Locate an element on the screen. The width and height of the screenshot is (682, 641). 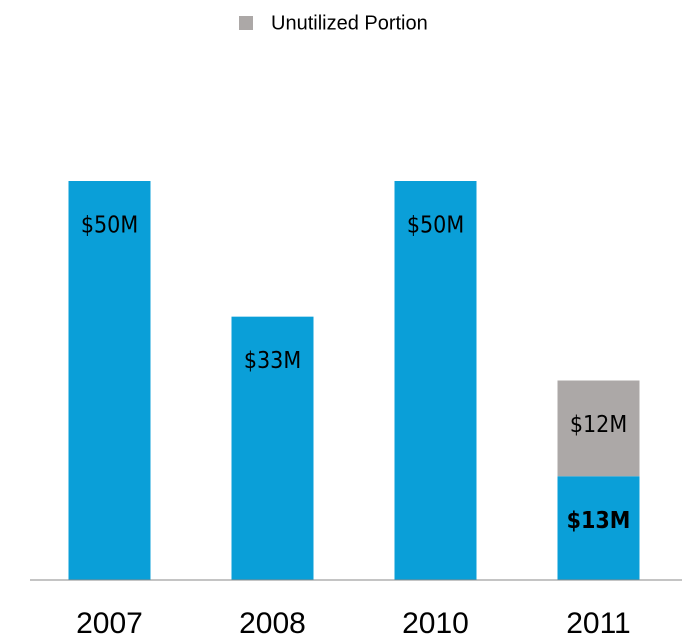
legend-label: Unutilized Portion is located at coordinates (349, 23).